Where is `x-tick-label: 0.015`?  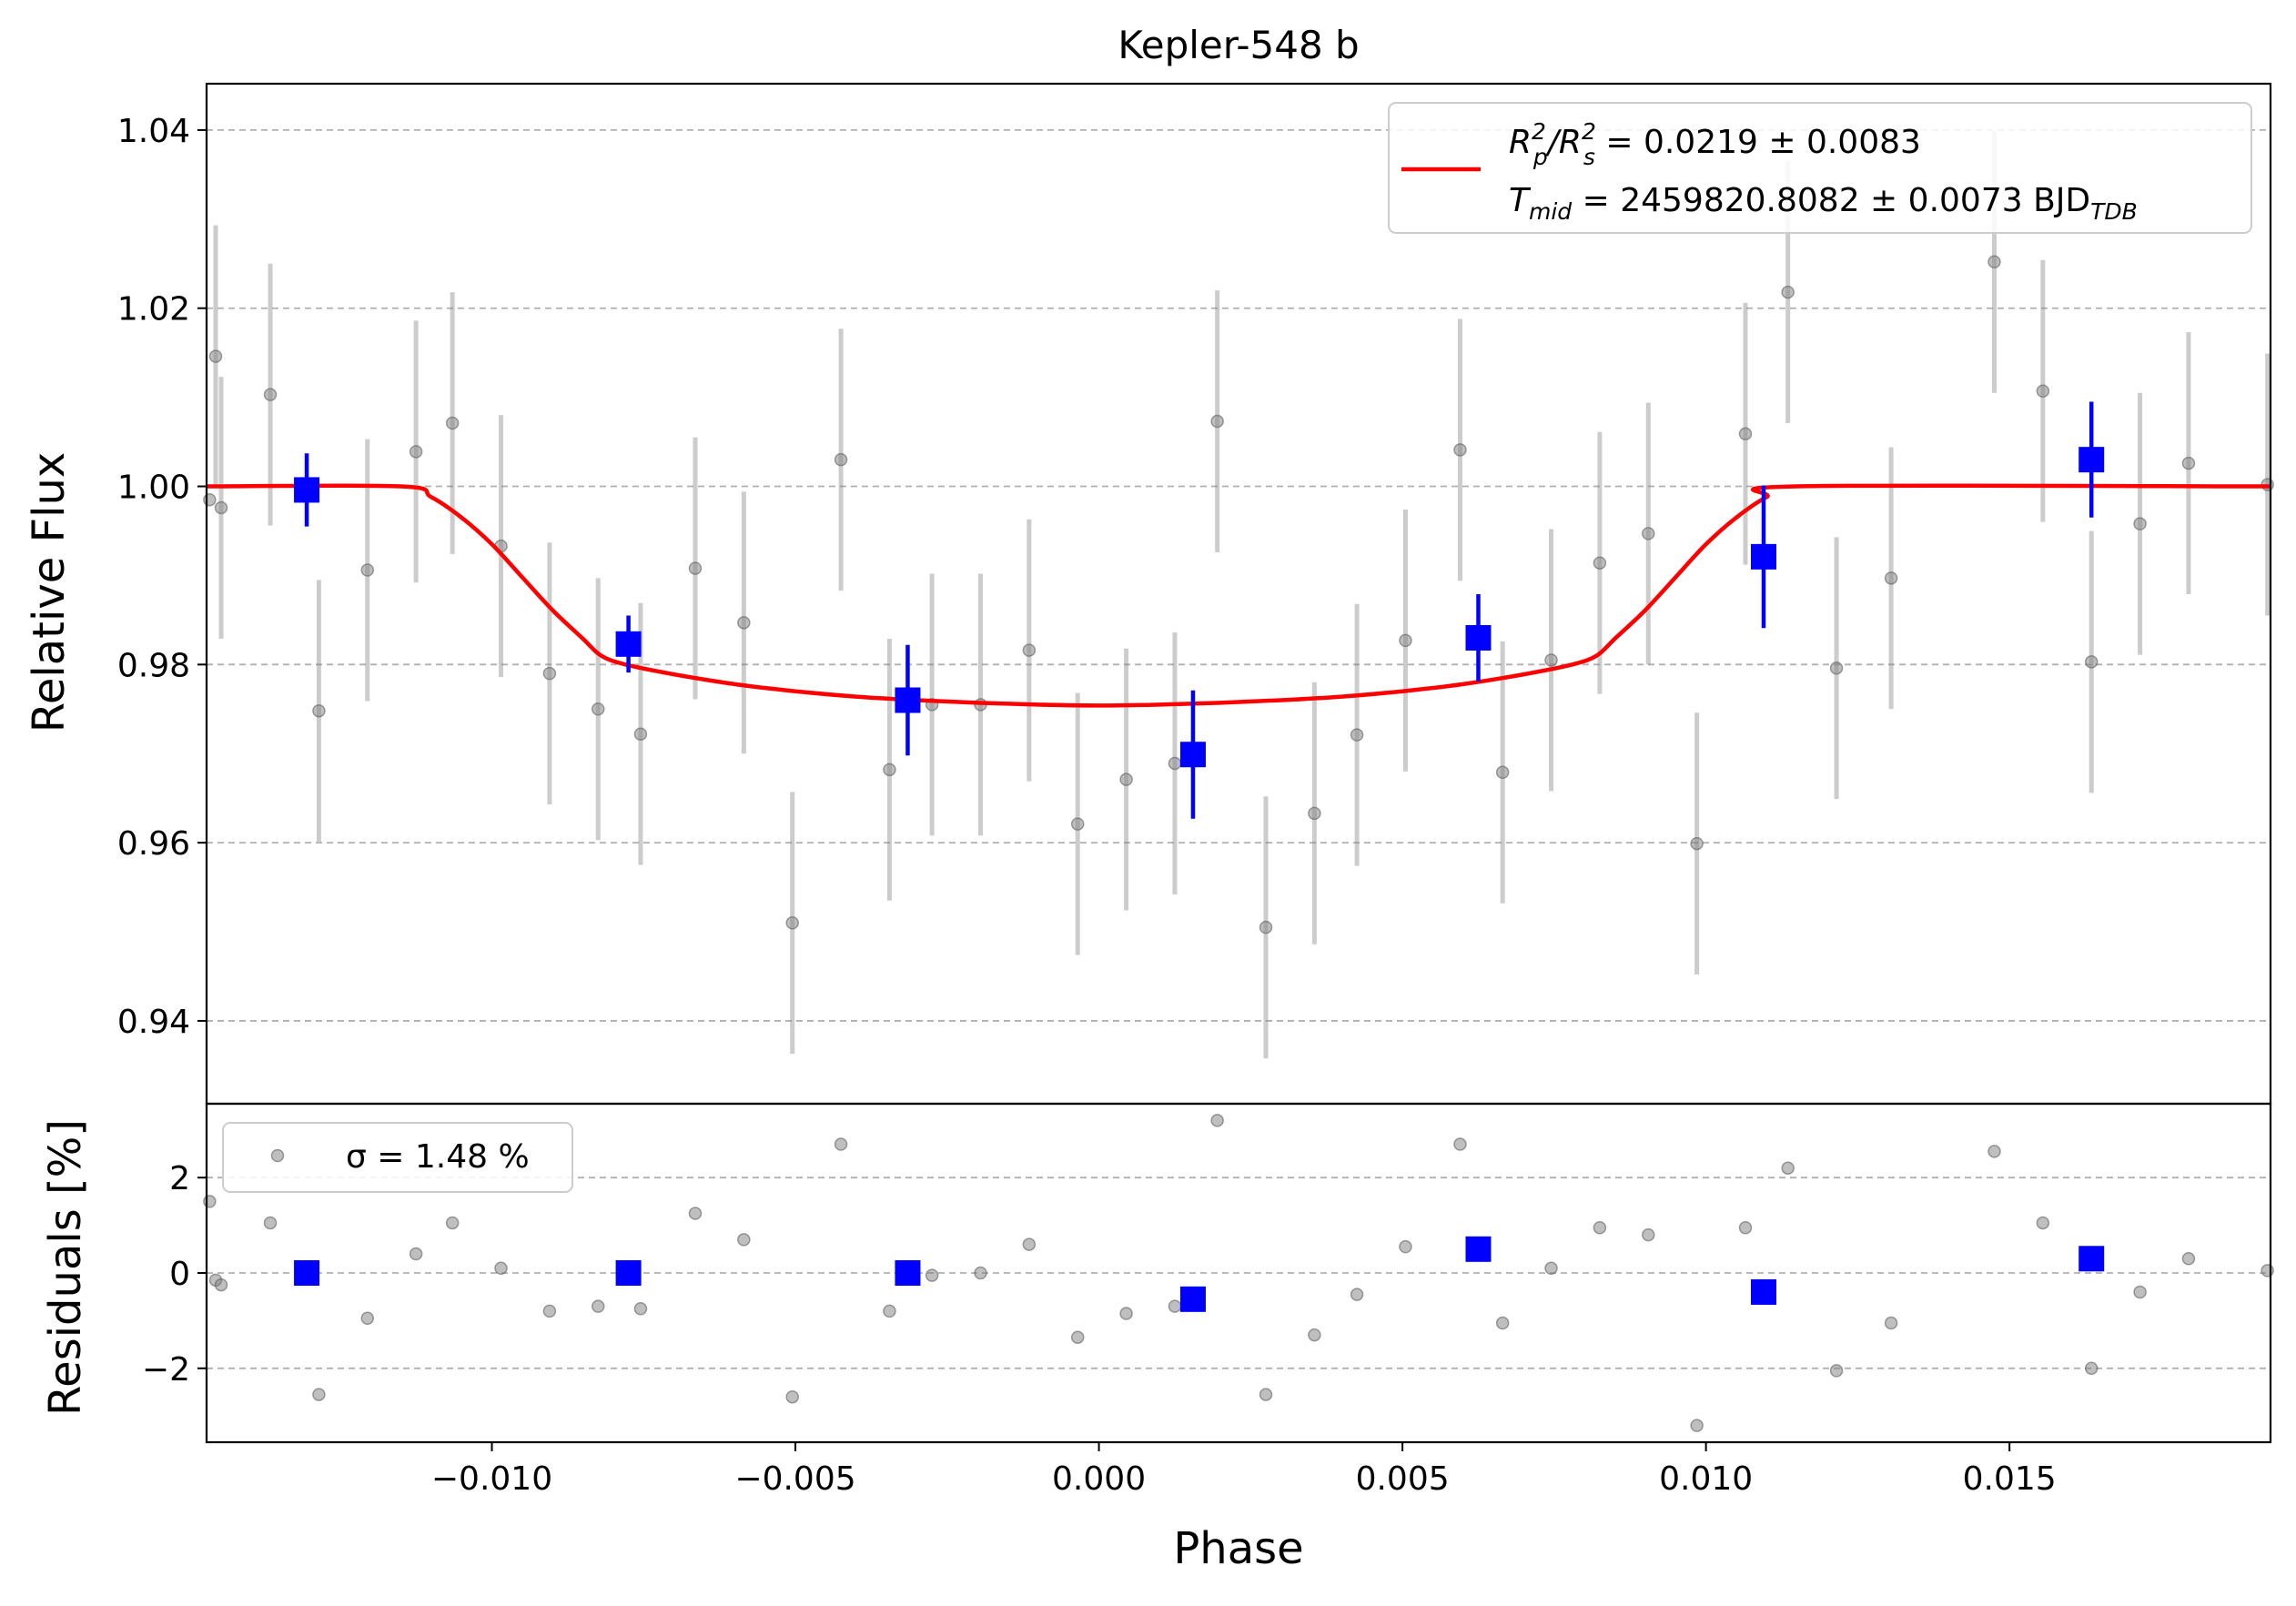 x-tick-label: 0.015 is located at coordinates (2010, 1479).